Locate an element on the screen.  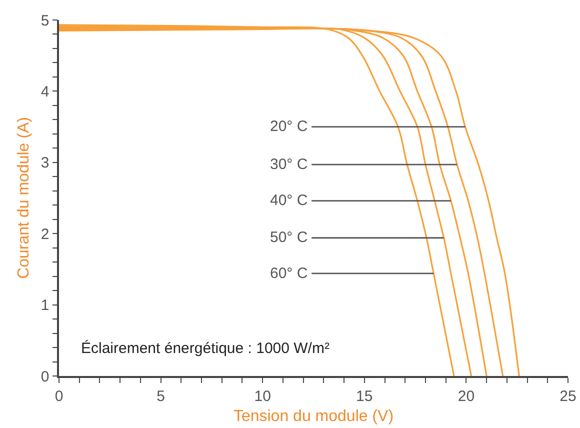
y-tick-label: 3 is located at coordinates (45, 163).